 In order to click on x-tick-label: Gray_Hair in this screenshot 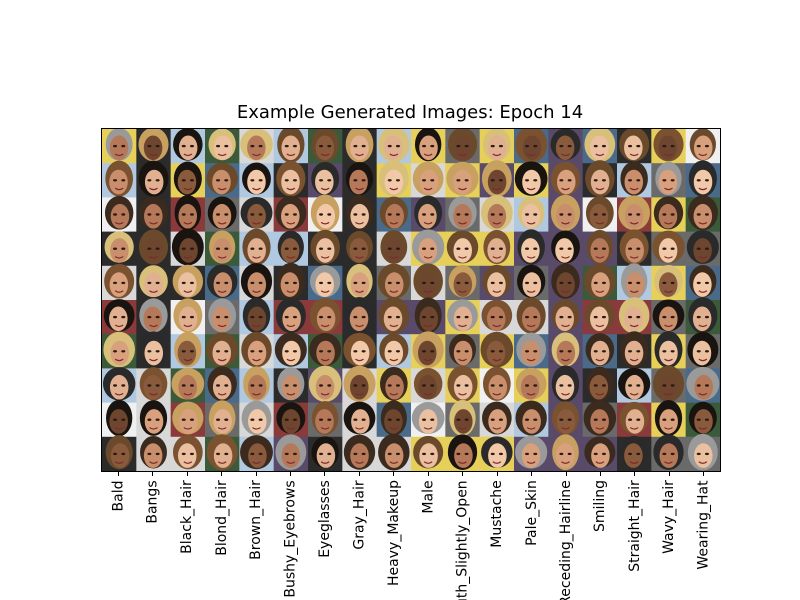, I will do `click(359, 514)`.